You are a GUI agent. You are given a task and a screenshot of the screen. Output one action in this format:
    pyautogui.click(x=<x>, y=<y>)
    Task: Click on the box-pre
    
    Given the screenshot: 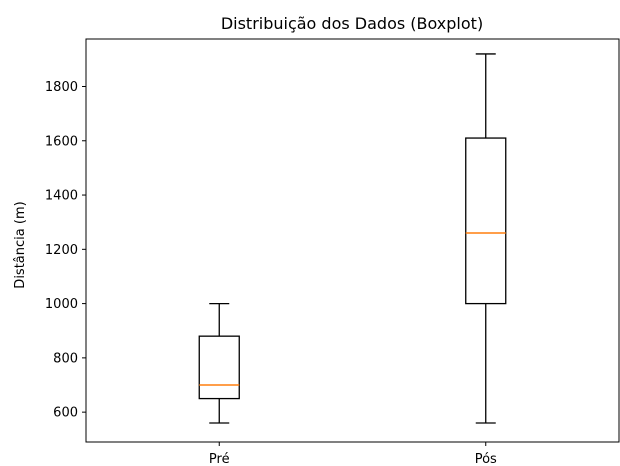 What is the action you would take?
    pyautogui.click(x=219, y=367)
    